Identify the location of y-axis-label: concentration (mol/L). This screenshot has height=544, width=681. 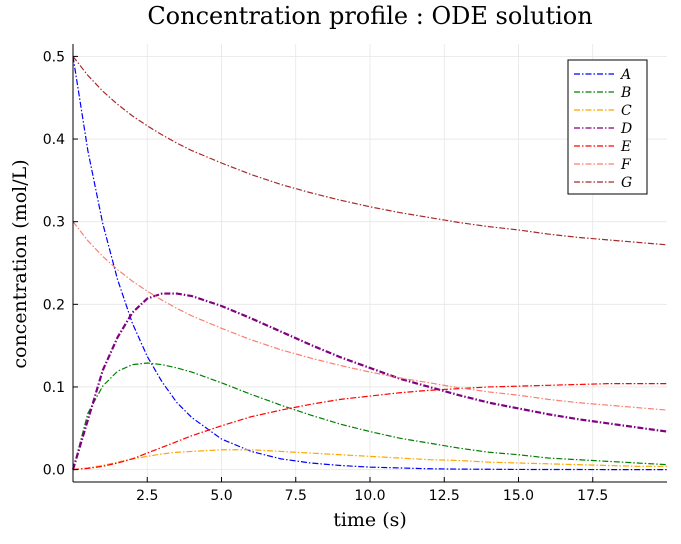
(20, 263).